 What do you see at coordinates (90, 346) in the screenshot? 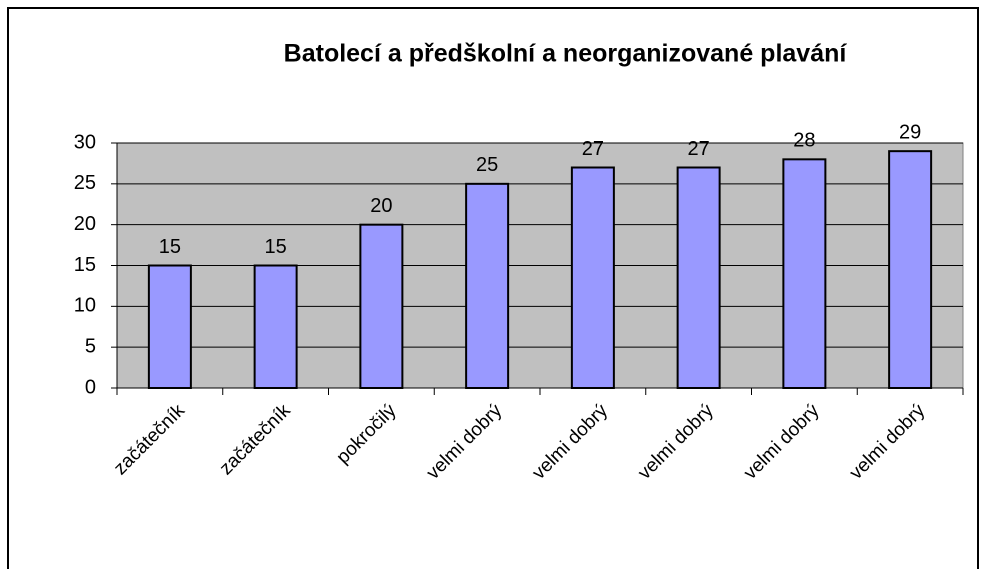
I see `y-tick-label: 5` at bounding box center [90, 346].